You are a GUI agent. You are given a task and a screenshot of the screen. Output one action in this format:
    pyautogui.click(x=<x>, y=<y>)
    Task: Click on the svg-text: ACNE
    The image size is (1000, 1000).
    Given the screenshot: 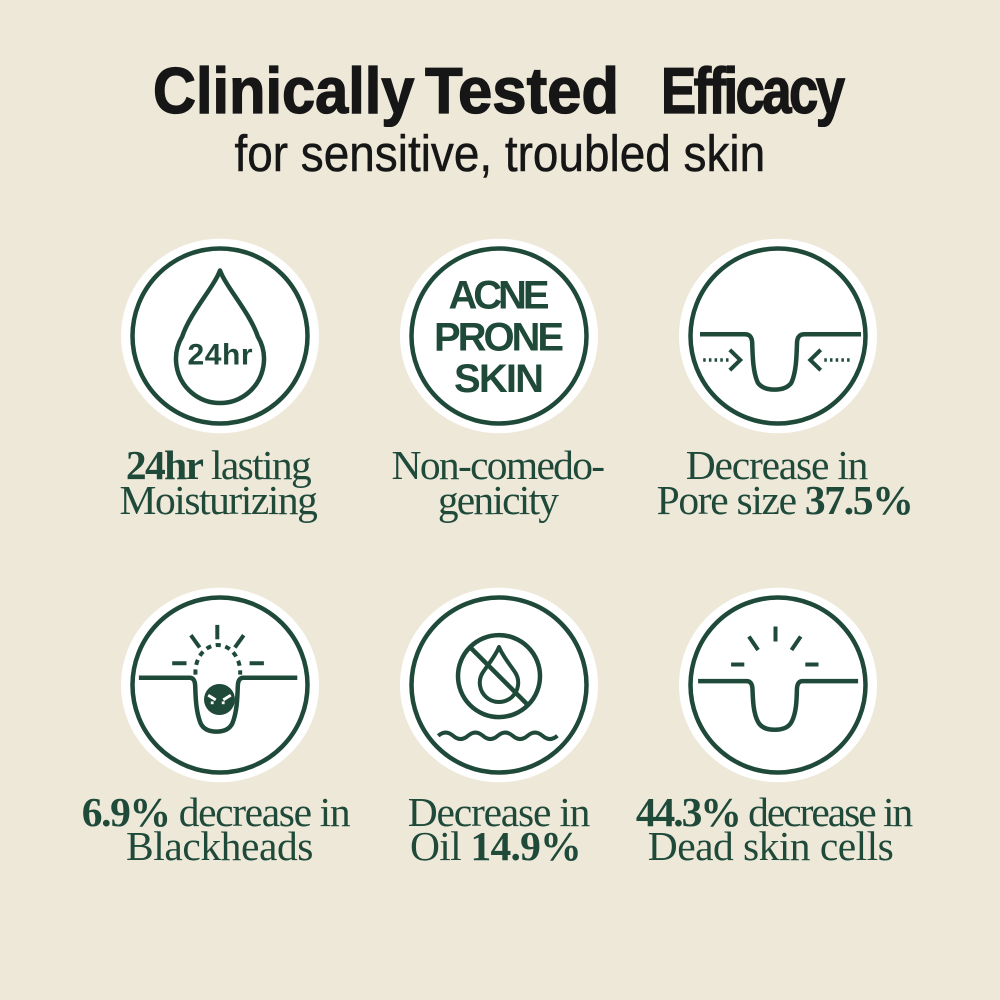 What is the action you would take?
    pyautogui.click(x=498, y=295)
    